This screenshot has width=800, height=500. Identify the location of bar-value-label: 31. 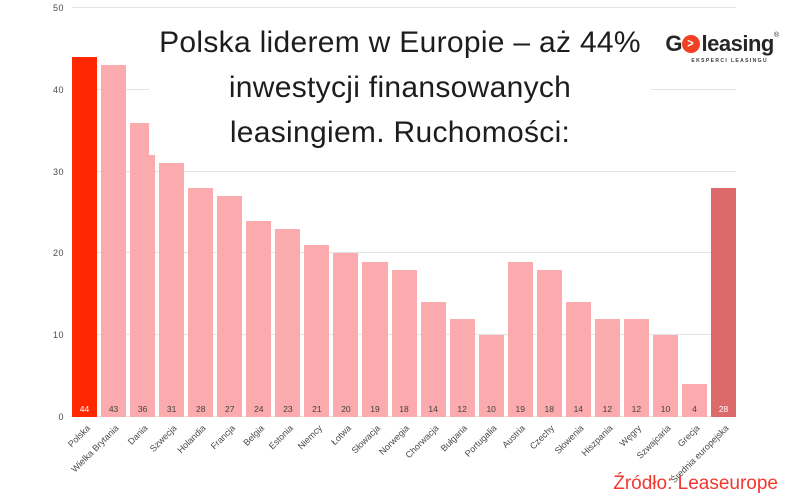
(171, 409).